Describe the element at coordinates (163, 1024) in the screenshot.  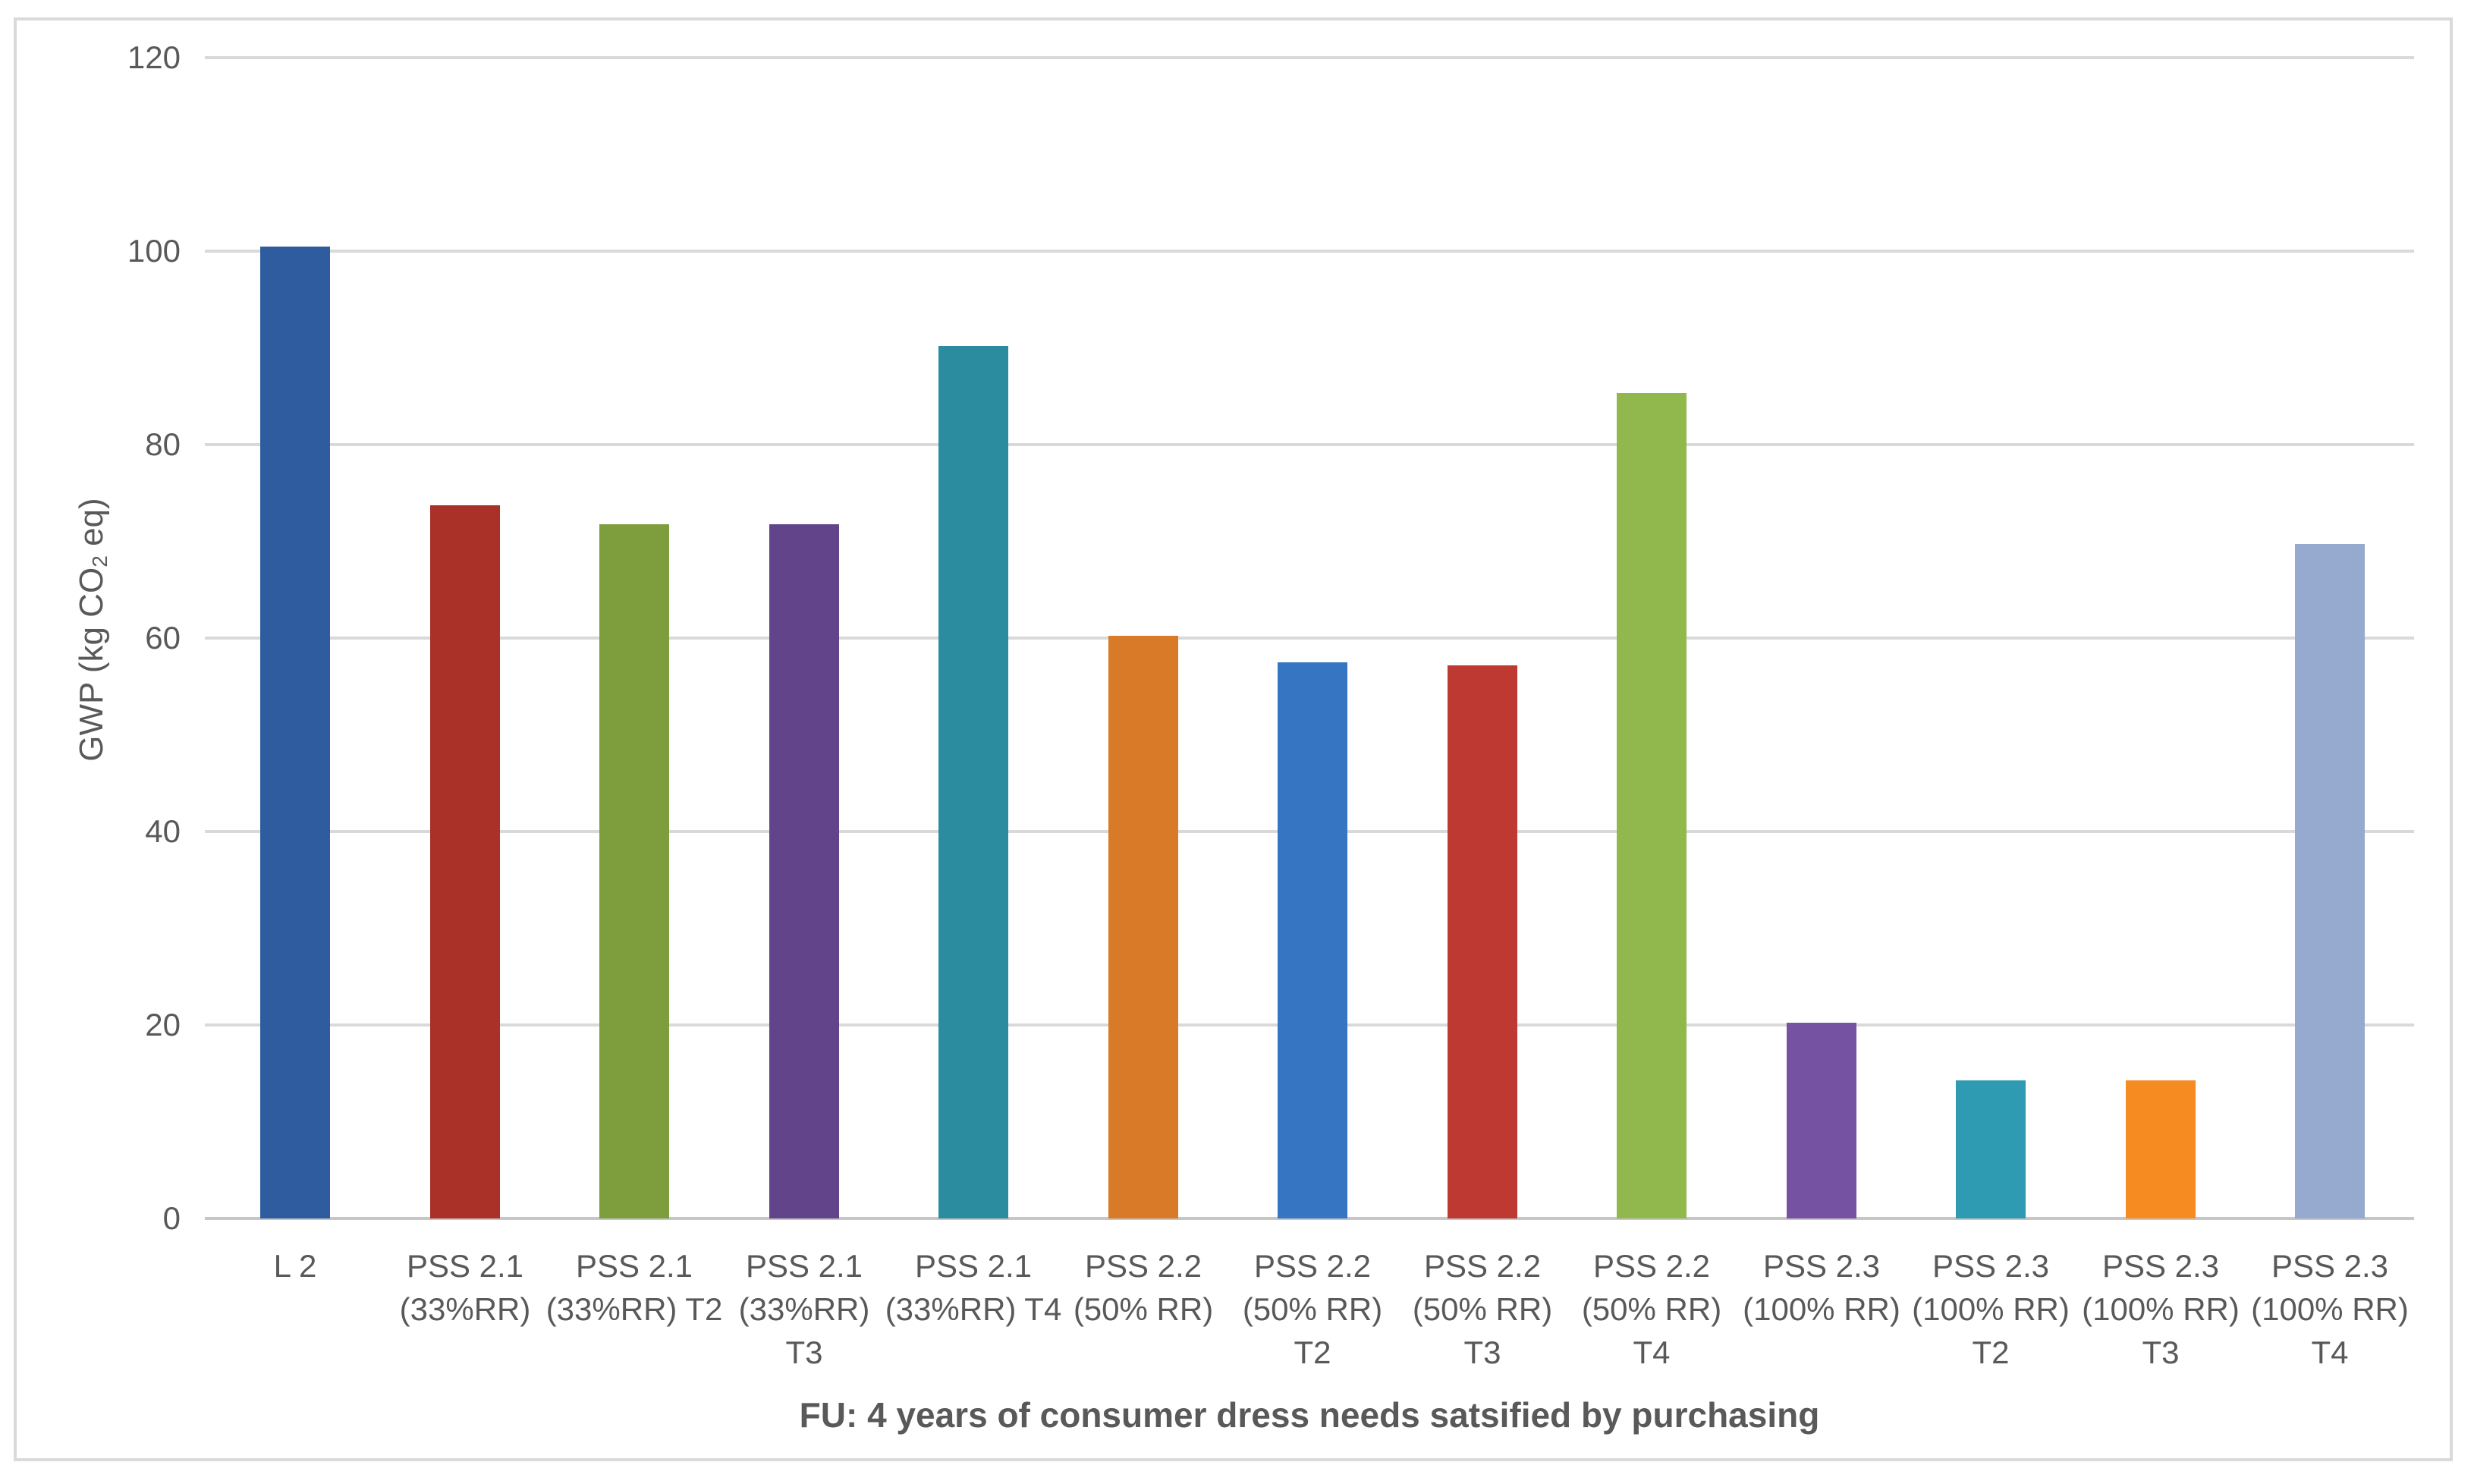
I see `y-tick-label: 20` at that location.